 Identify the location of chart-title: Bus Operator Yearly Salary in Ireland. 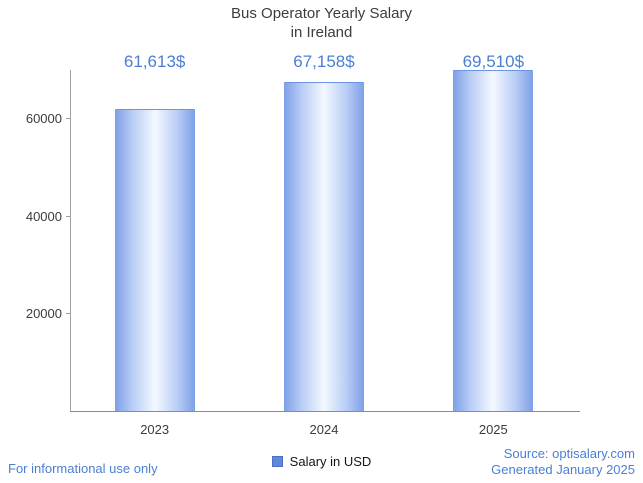
(321, 24).